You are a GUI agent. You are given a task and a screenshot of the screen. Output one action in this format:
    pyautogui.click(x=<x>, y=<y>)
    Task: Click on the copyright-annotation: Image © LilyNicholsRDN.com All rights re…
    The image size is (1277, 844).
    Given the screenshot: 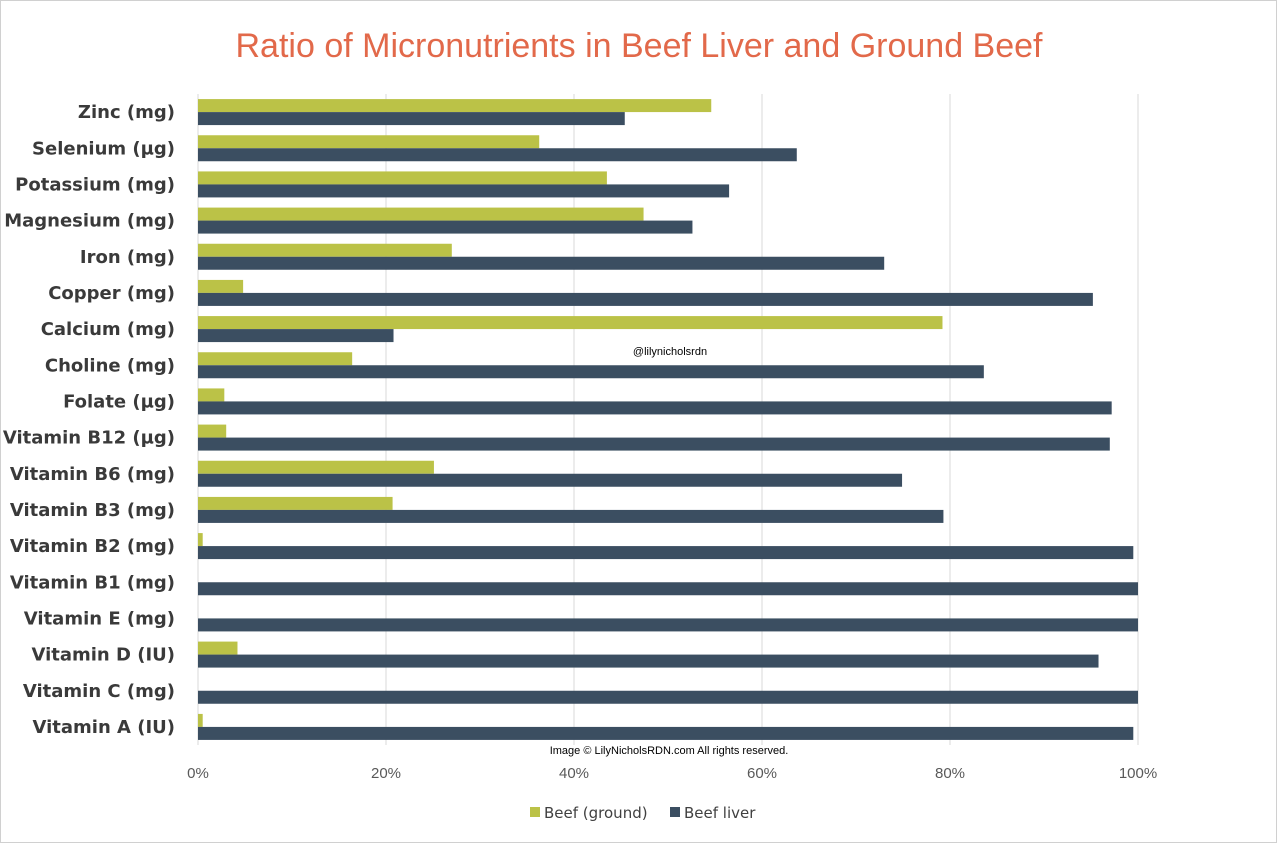 What is the action you would take?
    pyautogui.click(x=669, y=751)
    